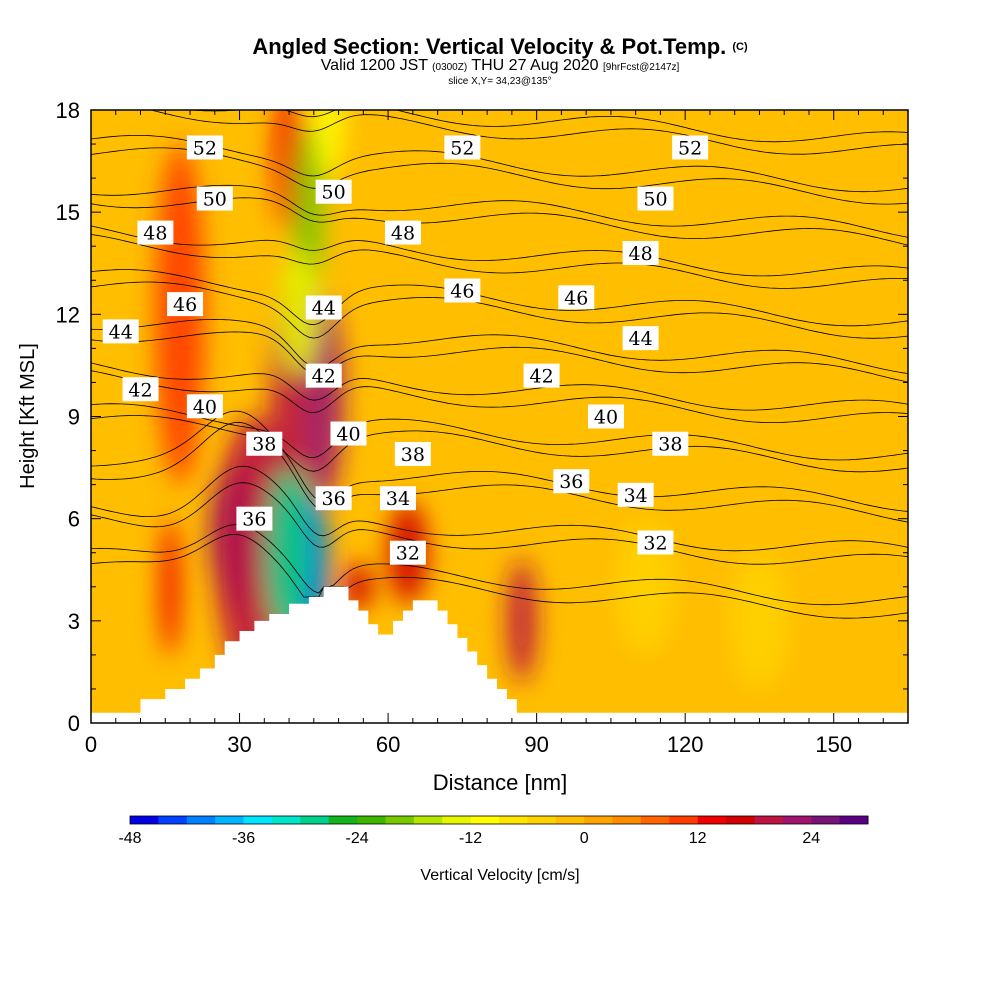 The width and height of the screenshot is (1000, 1000). I want to click on y-tick-label: 15, so click(68, 212).